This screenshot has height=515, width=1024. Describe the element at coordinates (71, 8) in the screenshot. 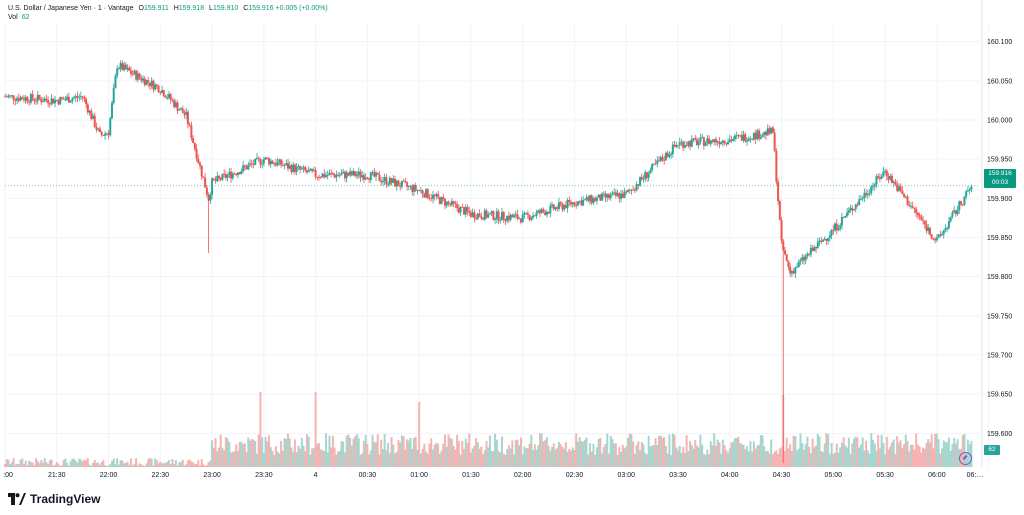

I see `symbol-label: U.S. Dollar / Japanese Yen · 1 · Vantage` at that location.